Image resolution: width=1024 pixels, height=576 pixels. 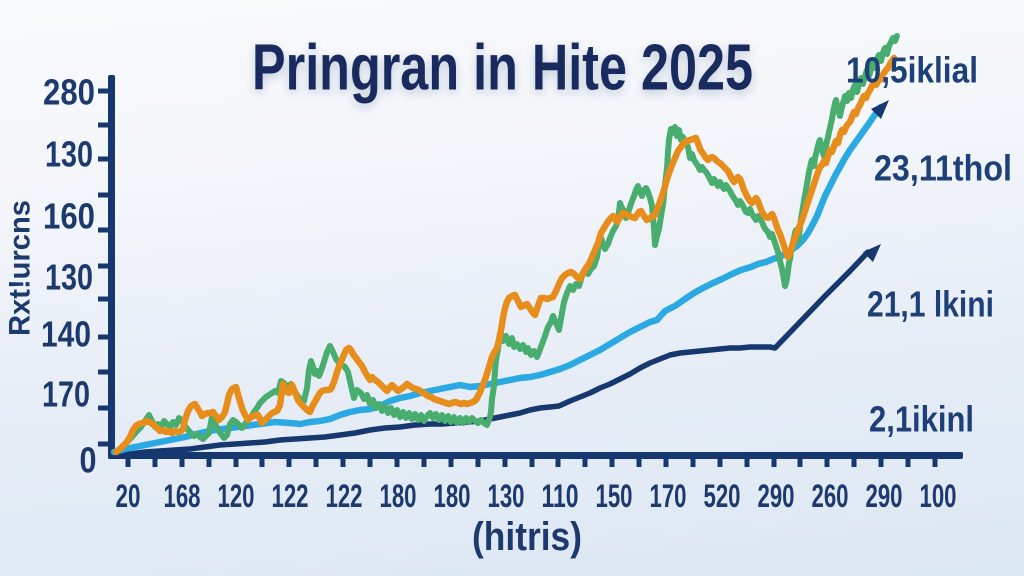 What do you see at coordinates (128, 496) in the screenshot?
I see `svg-text: 20` at bounding box center [128, 496].